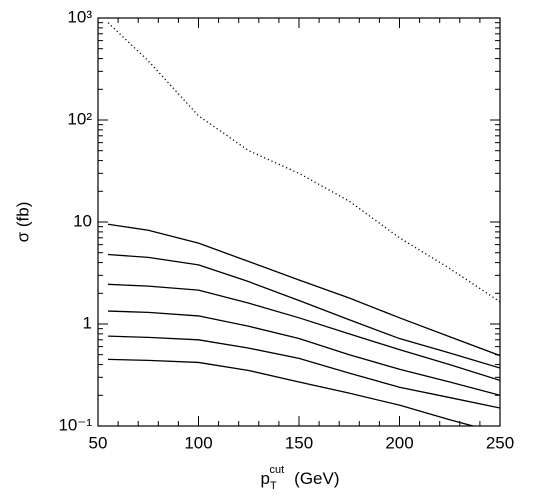 This screenshot has height=496, width=541. What do you see at coordinates (198, 442) in the screenshot?
I see `x-tick-label: 100` at bounding box center [198, 442].